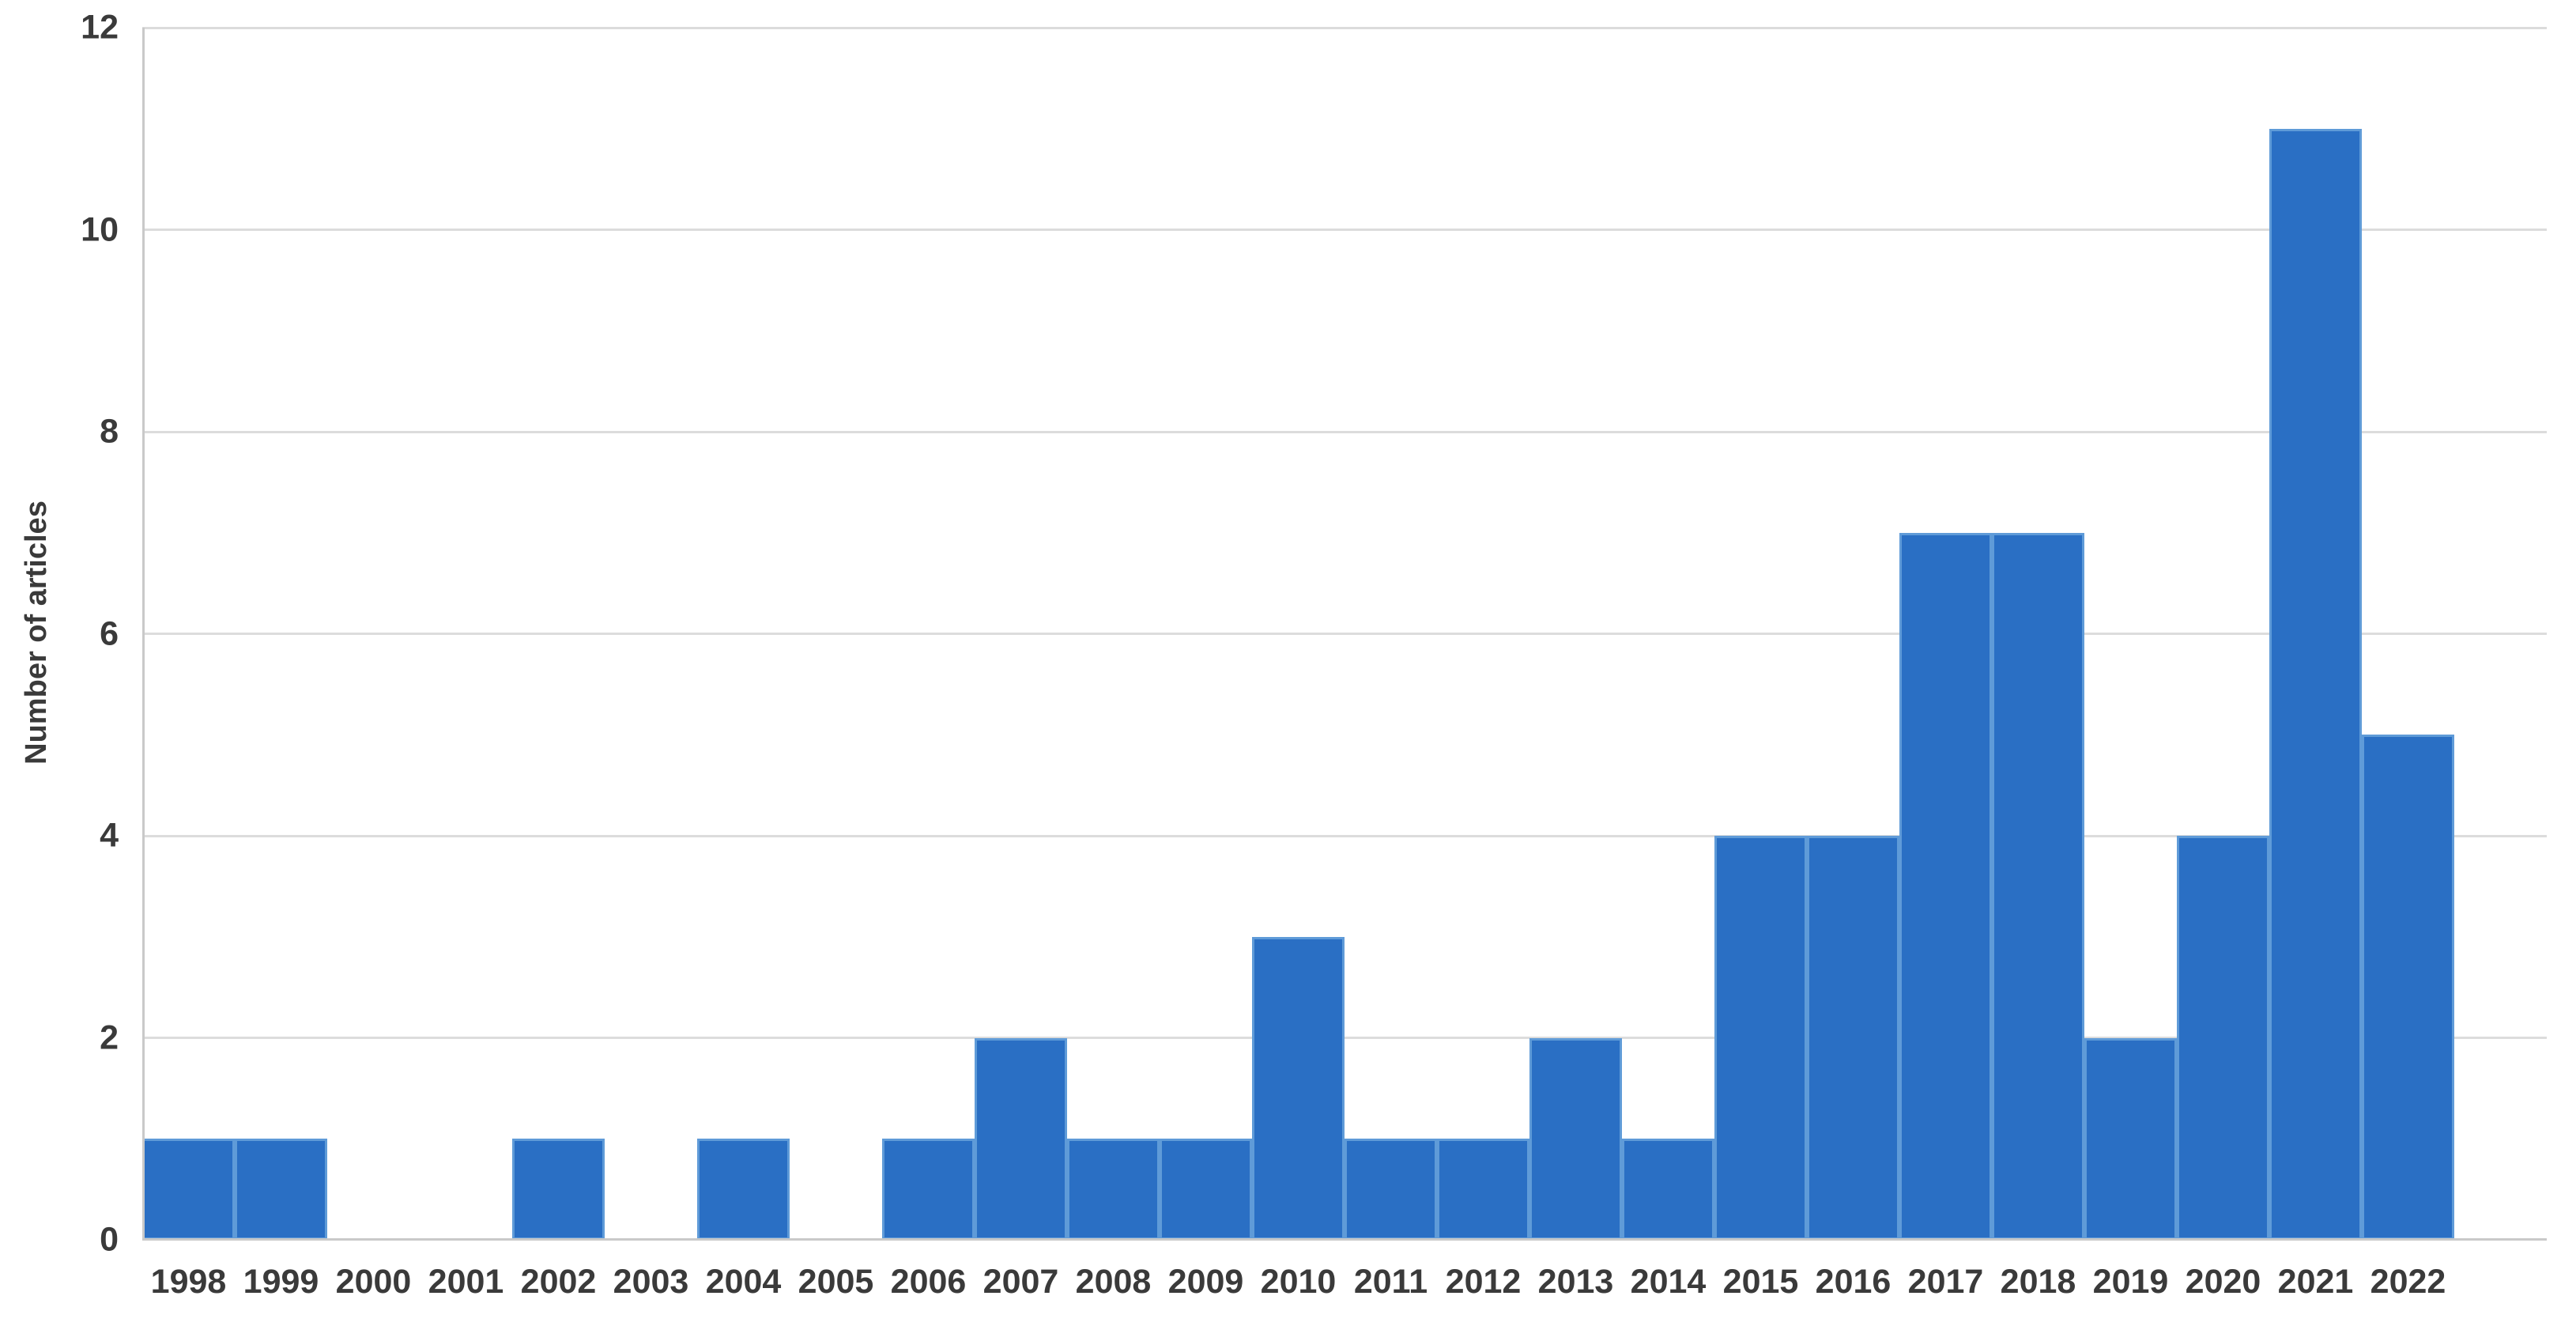 This screenshot has width=2576, height=1326. I want to click on y-tick-label-4: 4, so click(110, 835).